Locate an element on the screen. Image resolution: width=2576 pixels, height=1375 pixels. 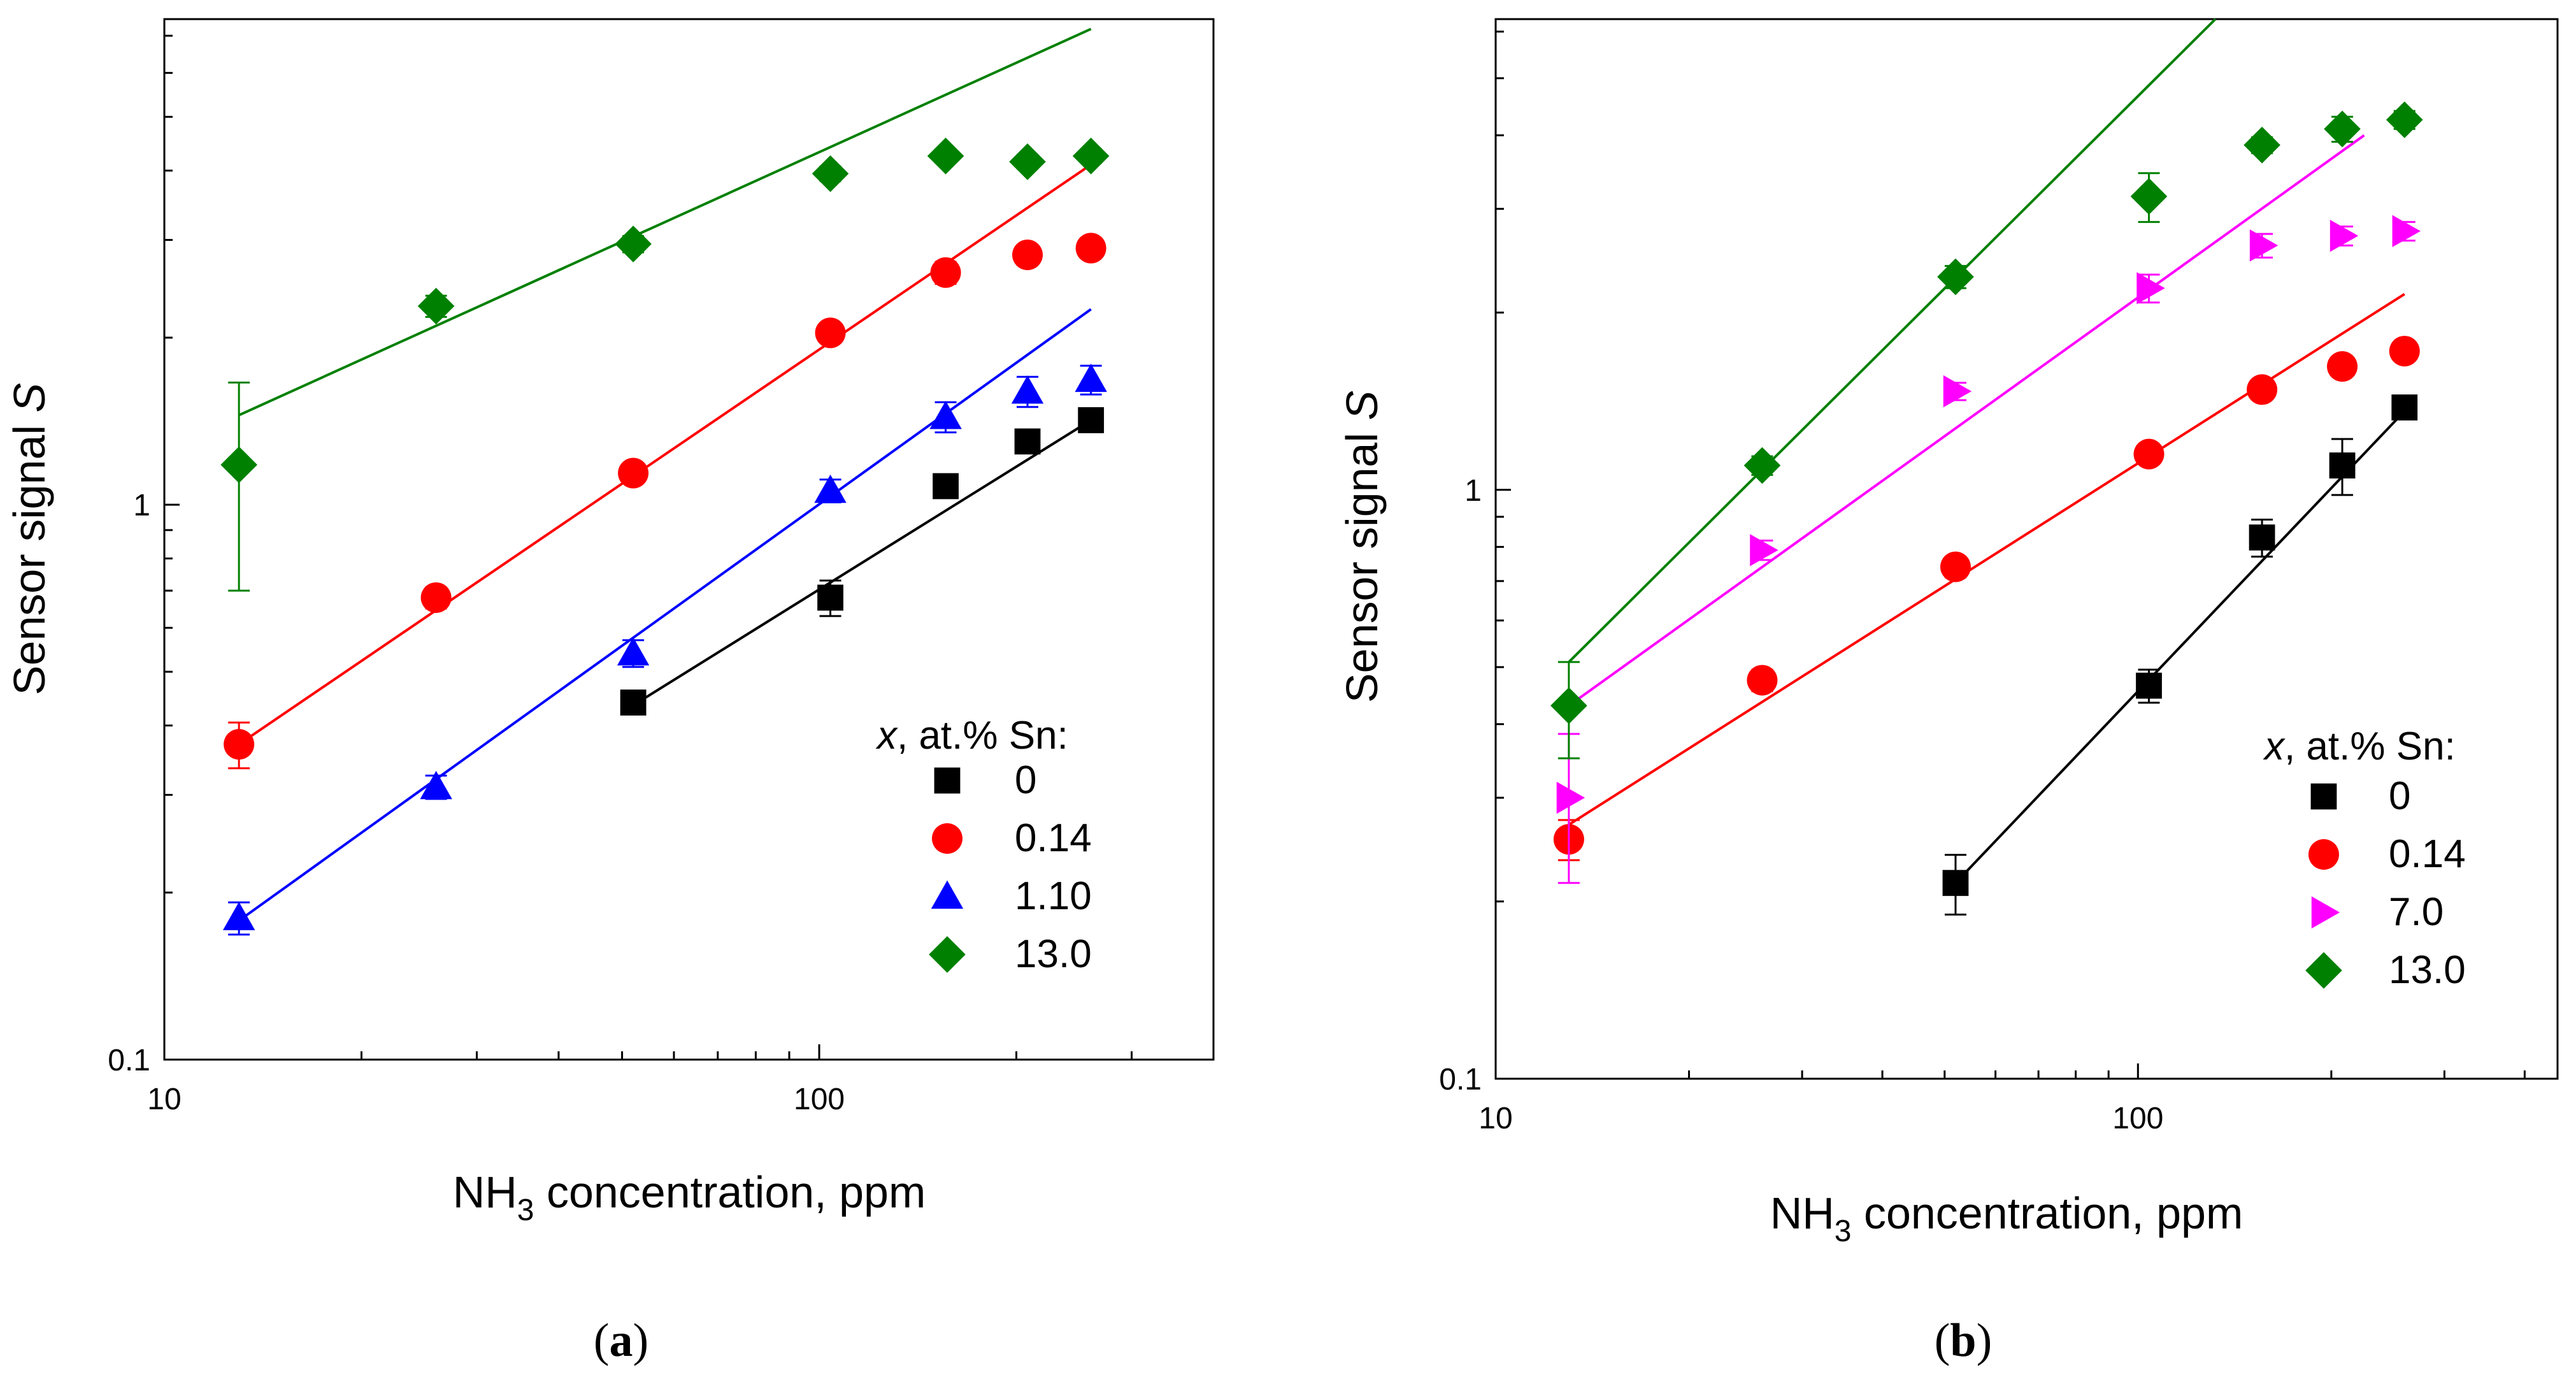
legend-label: 7.0 is located at coordinates (2417, 912).